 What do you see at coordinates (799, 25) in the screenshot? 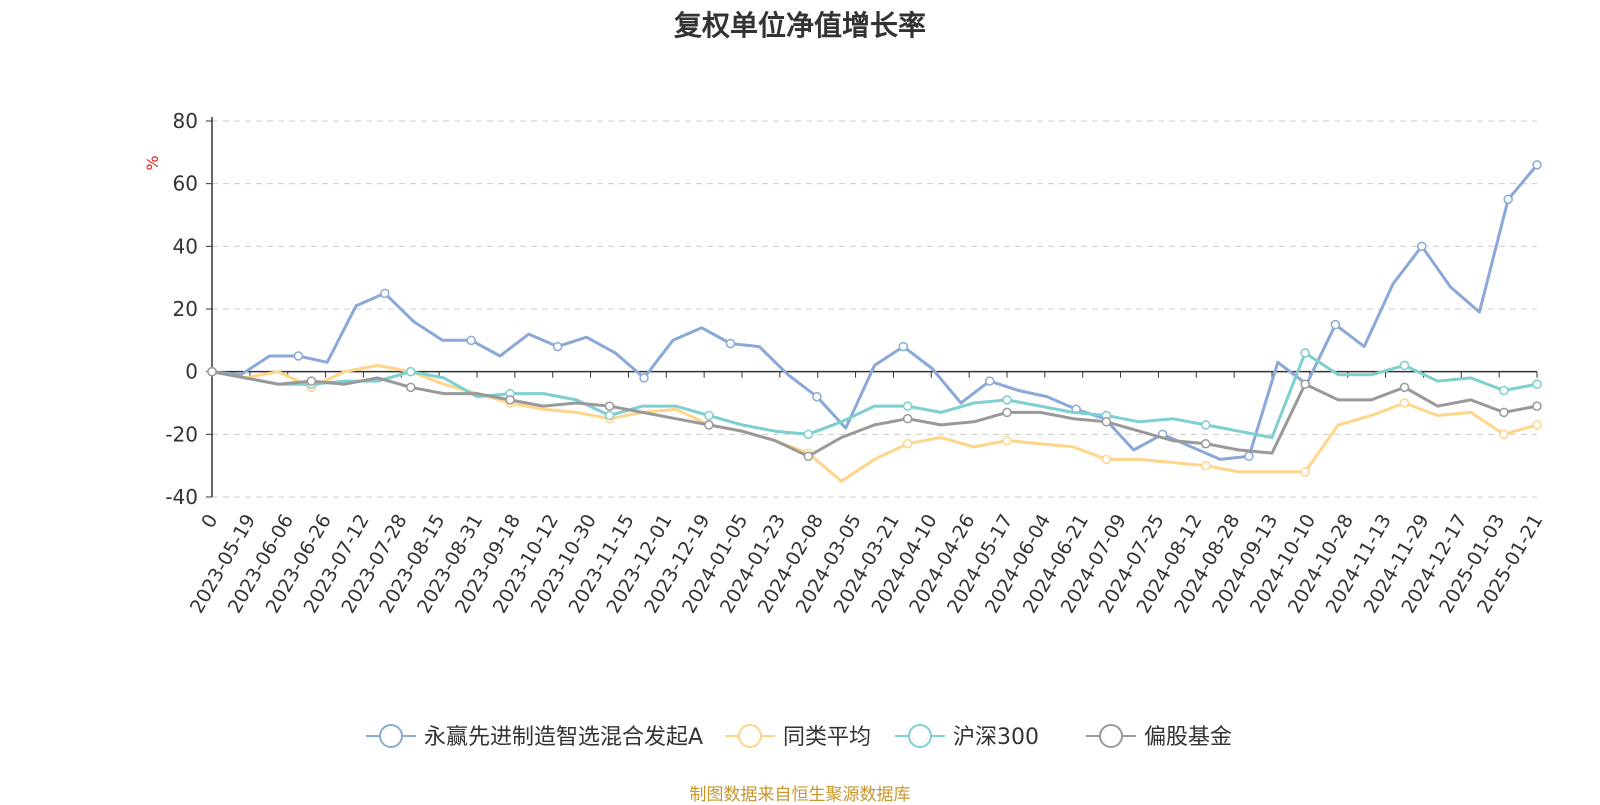
I see `chart-title: 复权单位净值增长率` at bounding box center [799, 25].